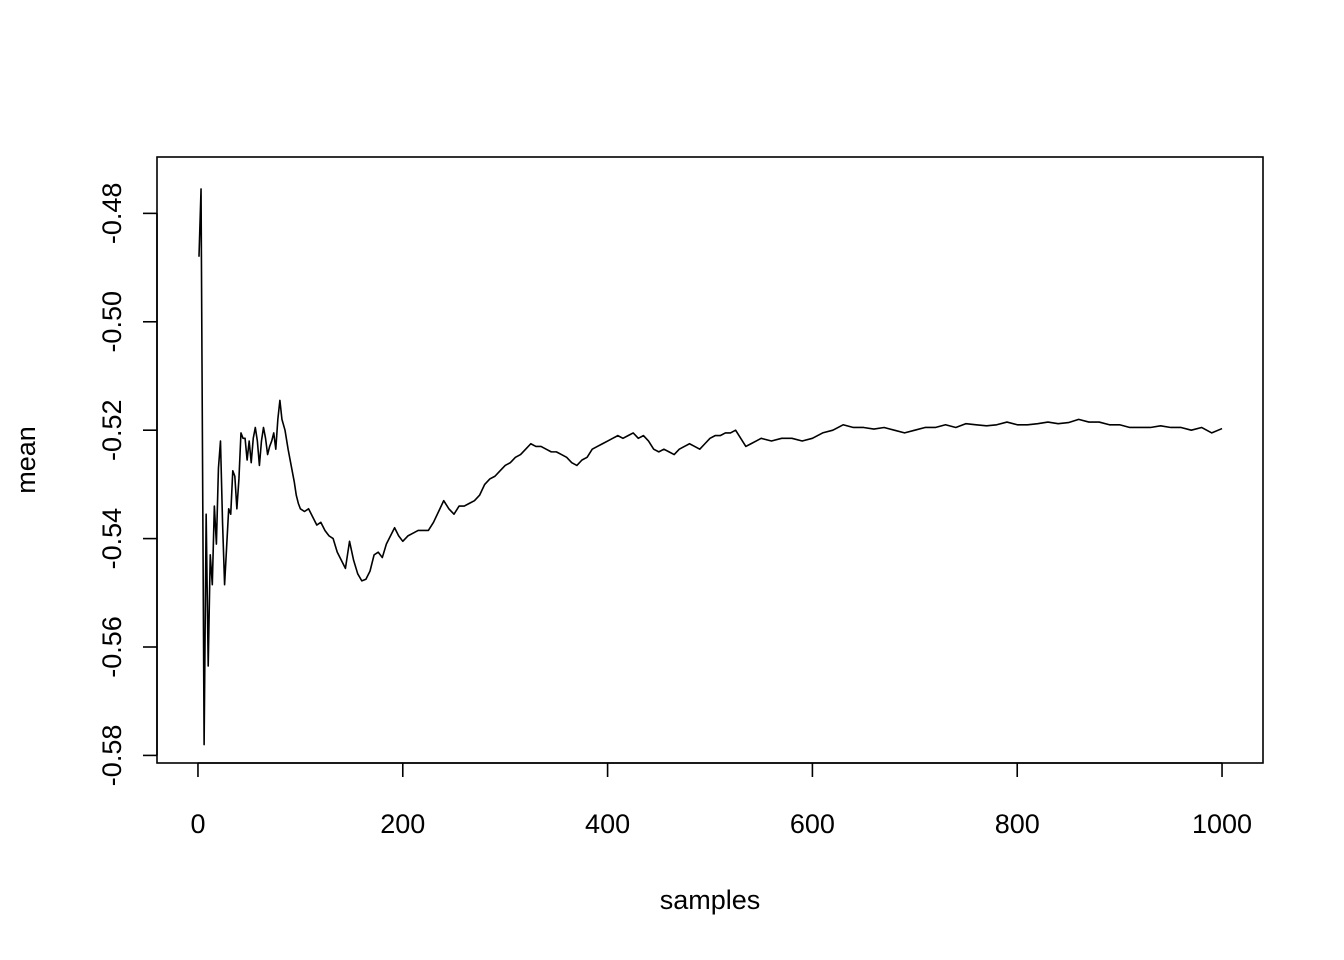  What do you see at coordinates (112, 214) in the screenshot?
I see `y-tick-label: -0.48` at bounding box center [112, 214].